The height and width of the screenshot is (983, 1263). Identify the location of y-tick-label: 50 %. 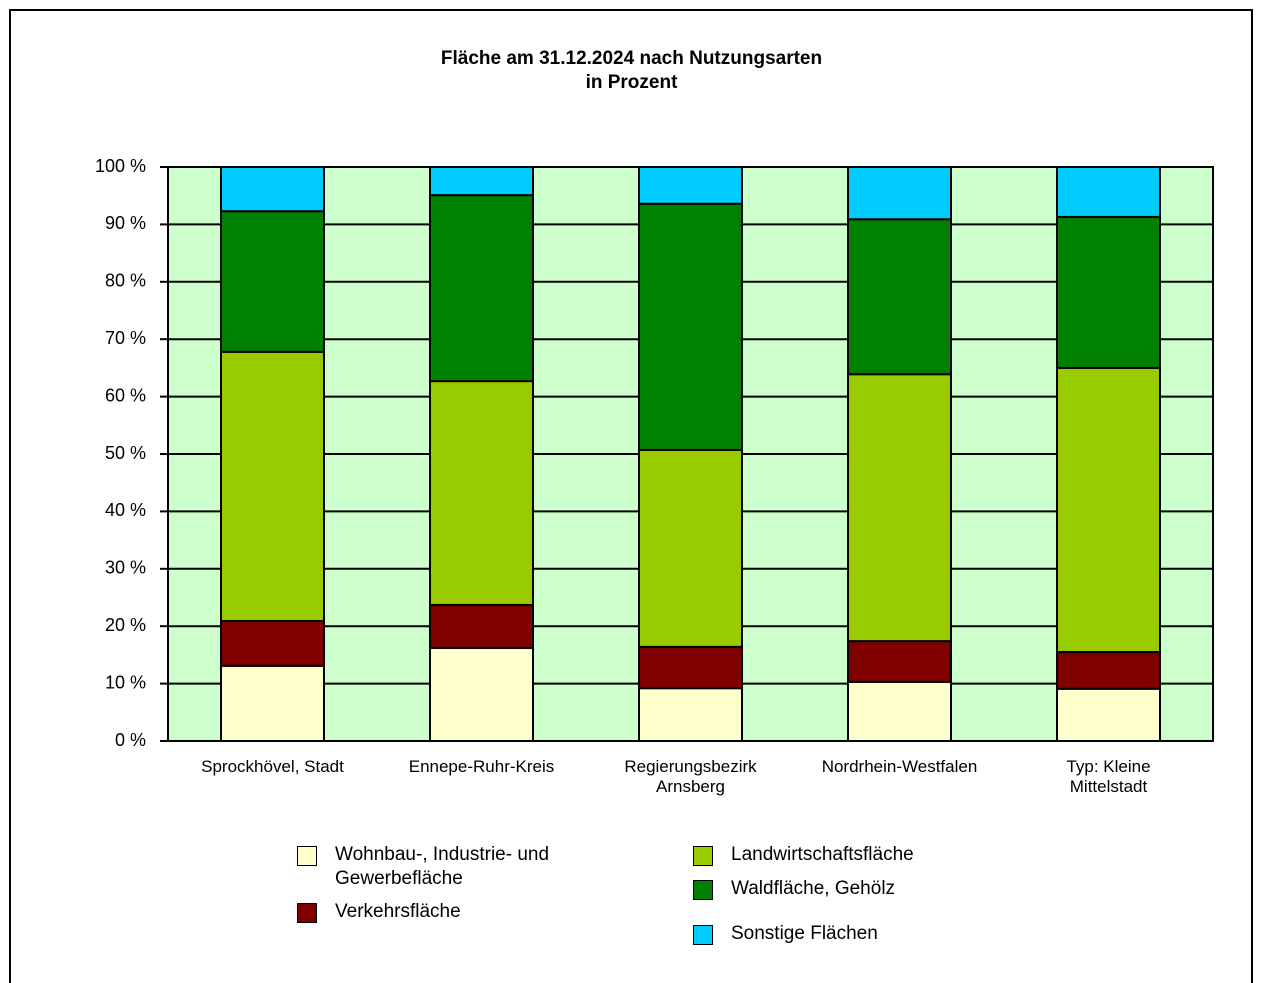
(125, 453).